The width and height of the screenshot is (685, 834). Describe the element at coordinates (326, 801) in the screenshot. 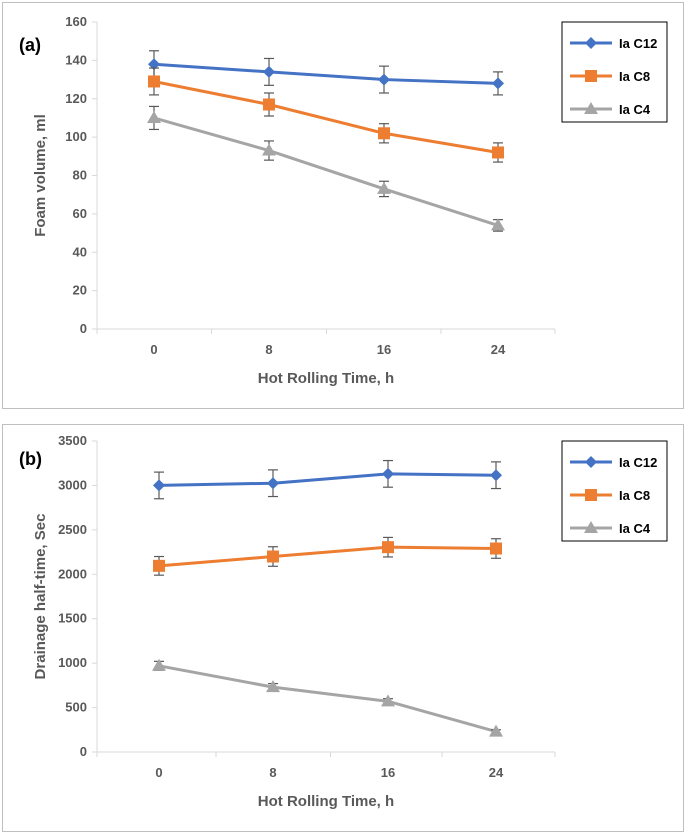

I see `chart1-x-axis-title: Hot Rolling Time, h` at that location.